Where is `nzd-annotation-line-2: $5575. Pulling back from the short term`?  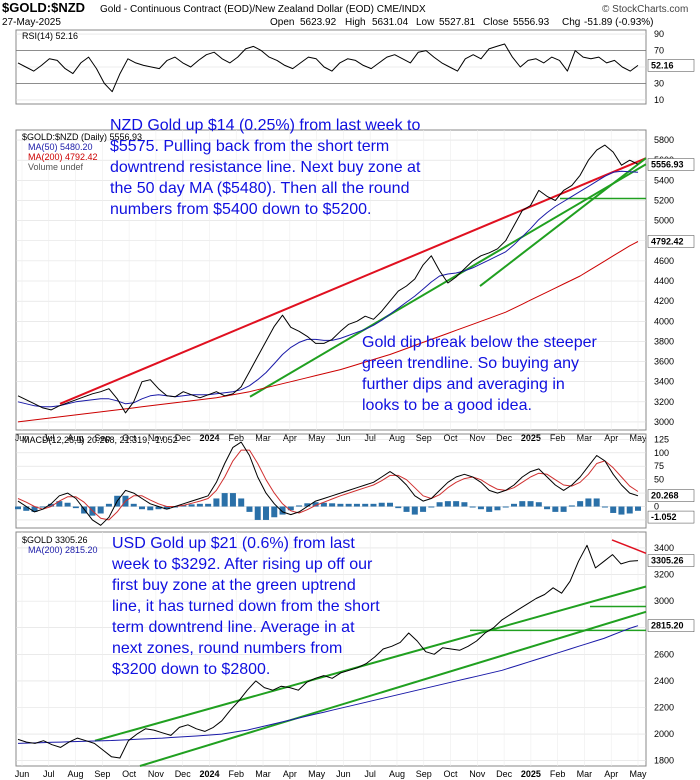
nzd-annotation-line-2: $5575. Pulling back from the short term is located at coordinates (249, 146).